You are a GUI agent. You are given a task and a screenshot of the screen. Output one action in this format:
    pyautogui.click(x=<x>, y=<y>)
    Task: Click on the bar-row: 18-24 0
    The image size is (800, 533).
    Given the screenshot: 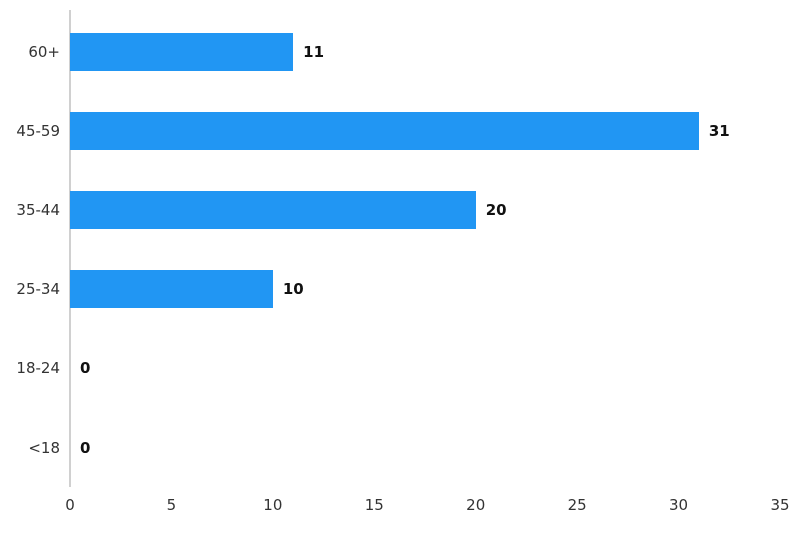 What is the action you would take?
    pyautogui.click(x=400, y=368)
    